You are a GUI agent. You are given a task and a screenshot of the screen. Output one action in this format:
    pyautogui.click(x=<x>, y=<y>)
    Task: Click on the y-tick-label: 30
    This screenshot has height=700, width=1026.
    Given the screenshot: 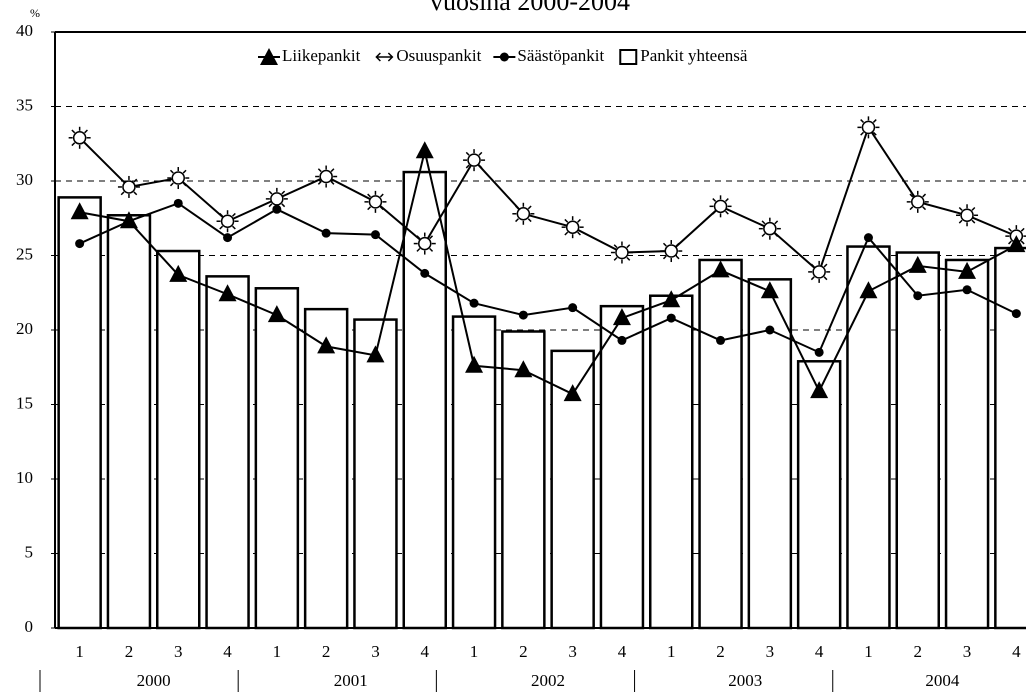 What is the action you would take?
    pyautogui.click(x=24, y=179)
    